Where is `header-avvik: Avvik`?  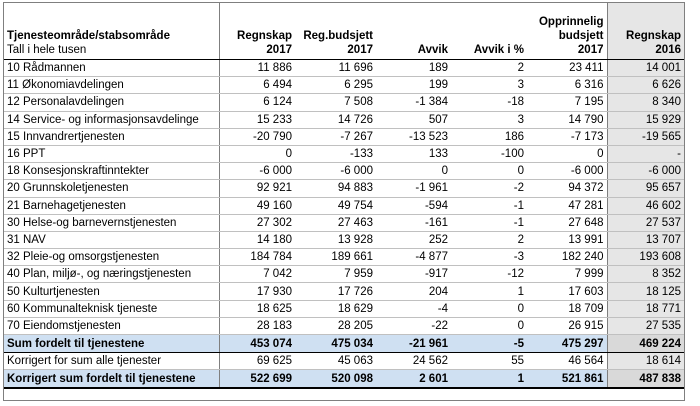 header-avvik: Avvik is located at coordinates (413, 31).